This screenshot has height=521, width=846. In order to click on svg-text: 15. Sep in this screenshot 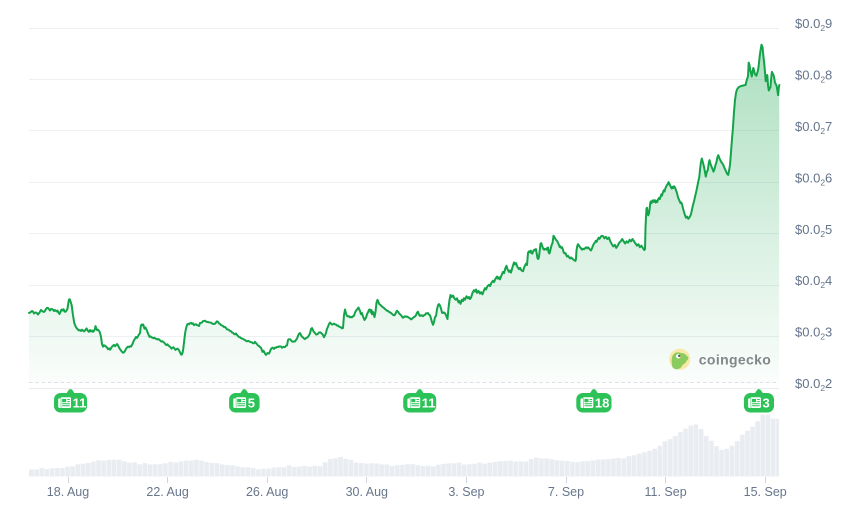, I will do `click(765, 492)`.